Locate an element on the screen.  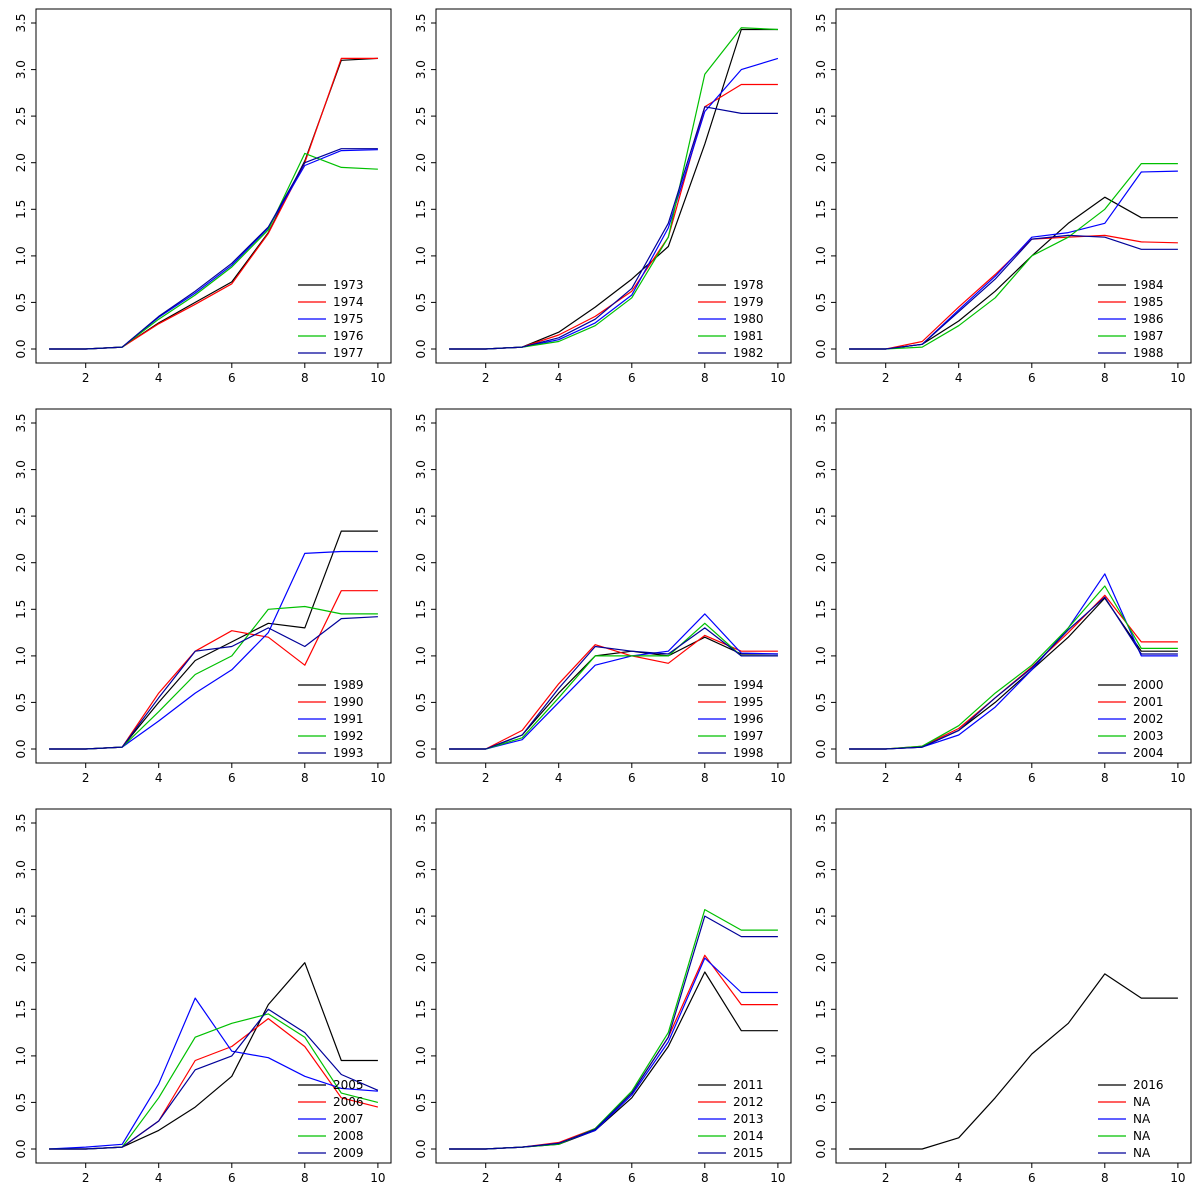
legend-label: 2006 is located at coordinates (348, 1102).